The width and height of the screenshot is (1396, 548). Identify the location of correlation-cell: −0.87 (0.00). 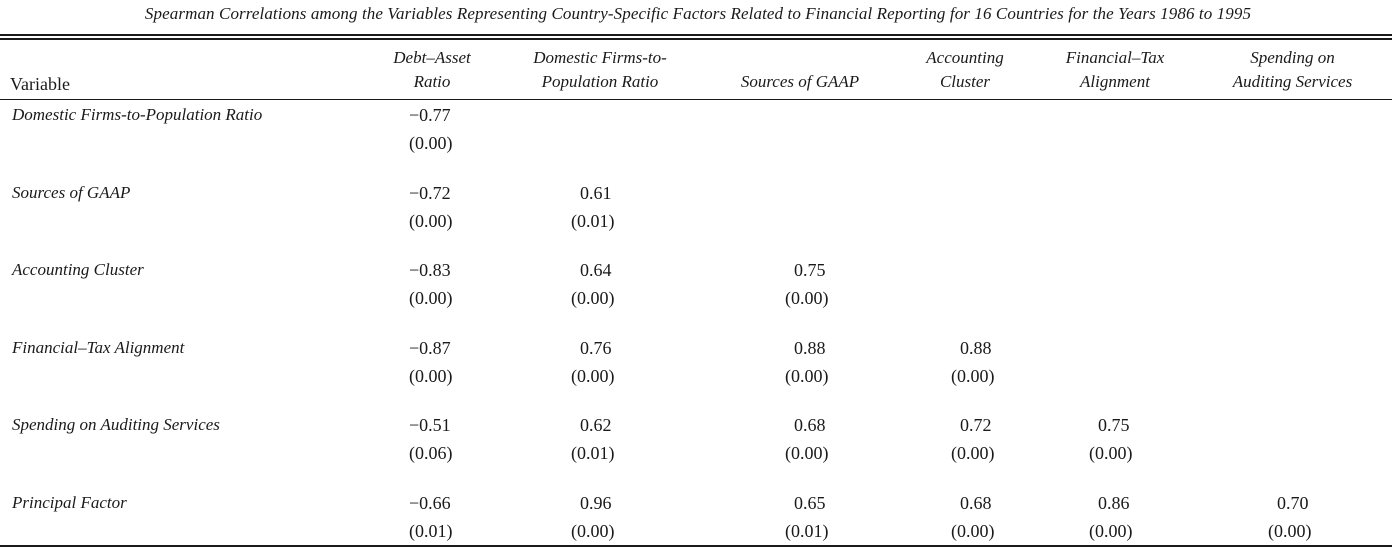
(431, 362).